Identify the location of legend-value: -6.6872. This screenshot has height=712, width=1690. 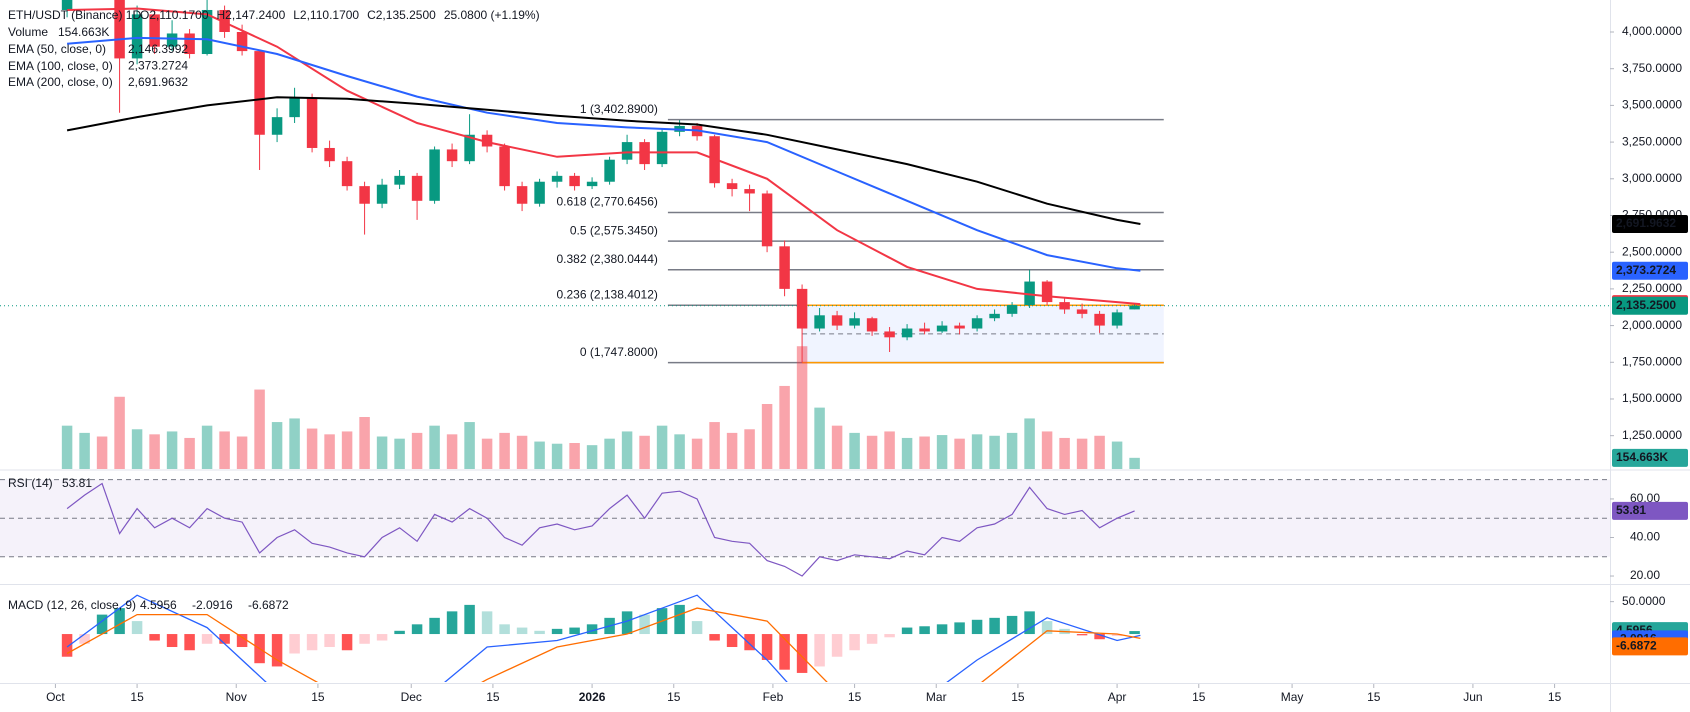
(268, 605).